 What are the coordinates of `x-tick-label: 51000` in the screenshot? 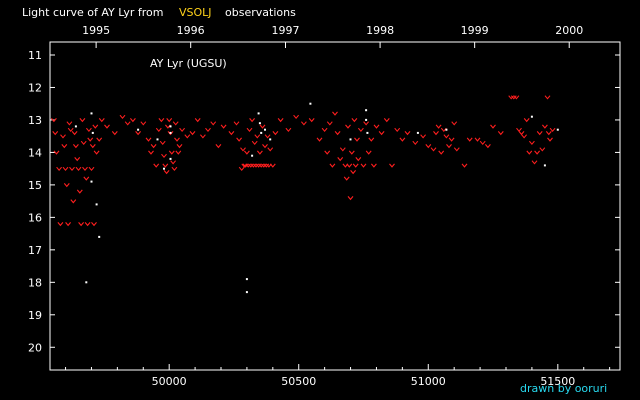 It's located at (428, 381).